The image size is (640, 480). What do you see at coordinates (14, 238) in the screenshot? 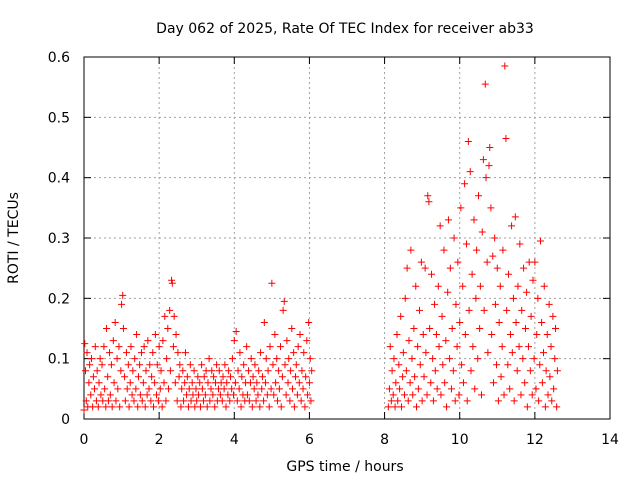
I see `y-axis-label: ROTI / TECUs` at bounding box center [14, 238].